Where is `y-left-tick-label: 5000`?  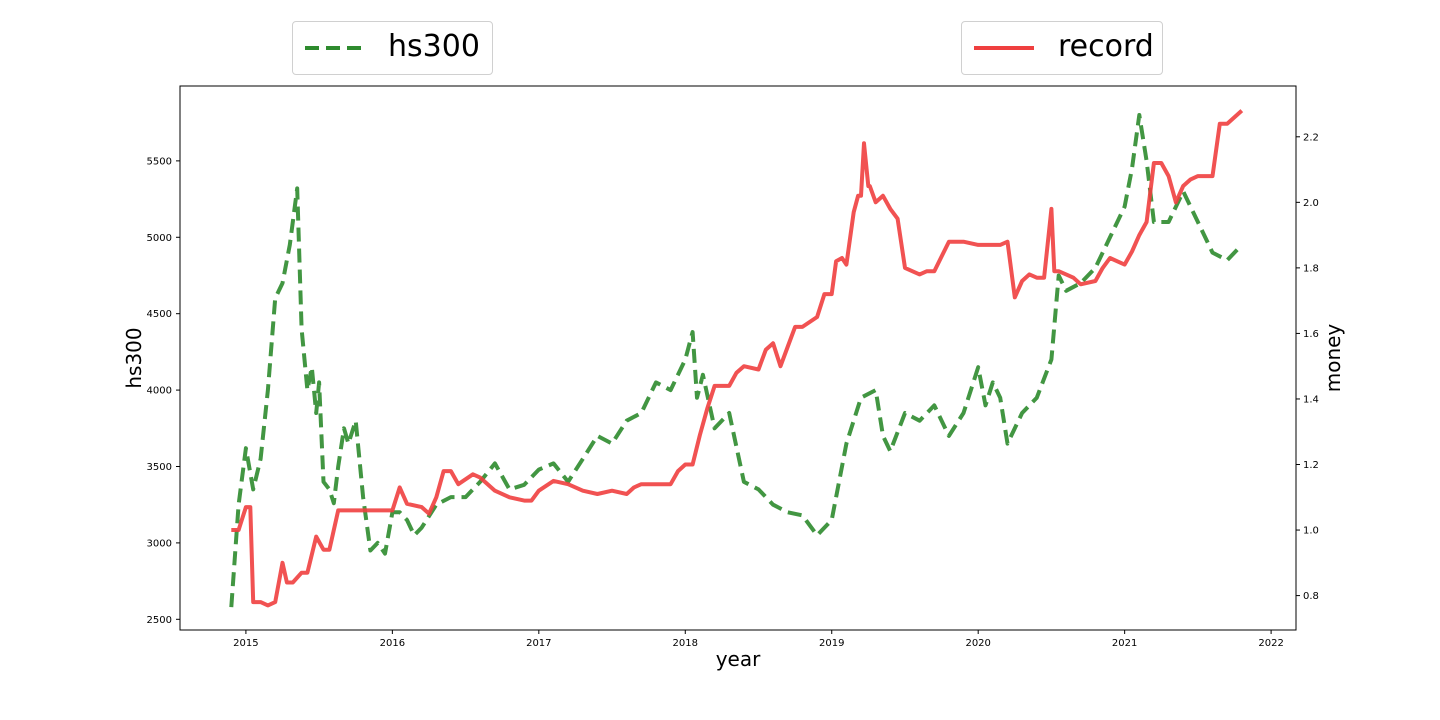 y-left-tick-label: 5000 is located at coordinates (159, 238).